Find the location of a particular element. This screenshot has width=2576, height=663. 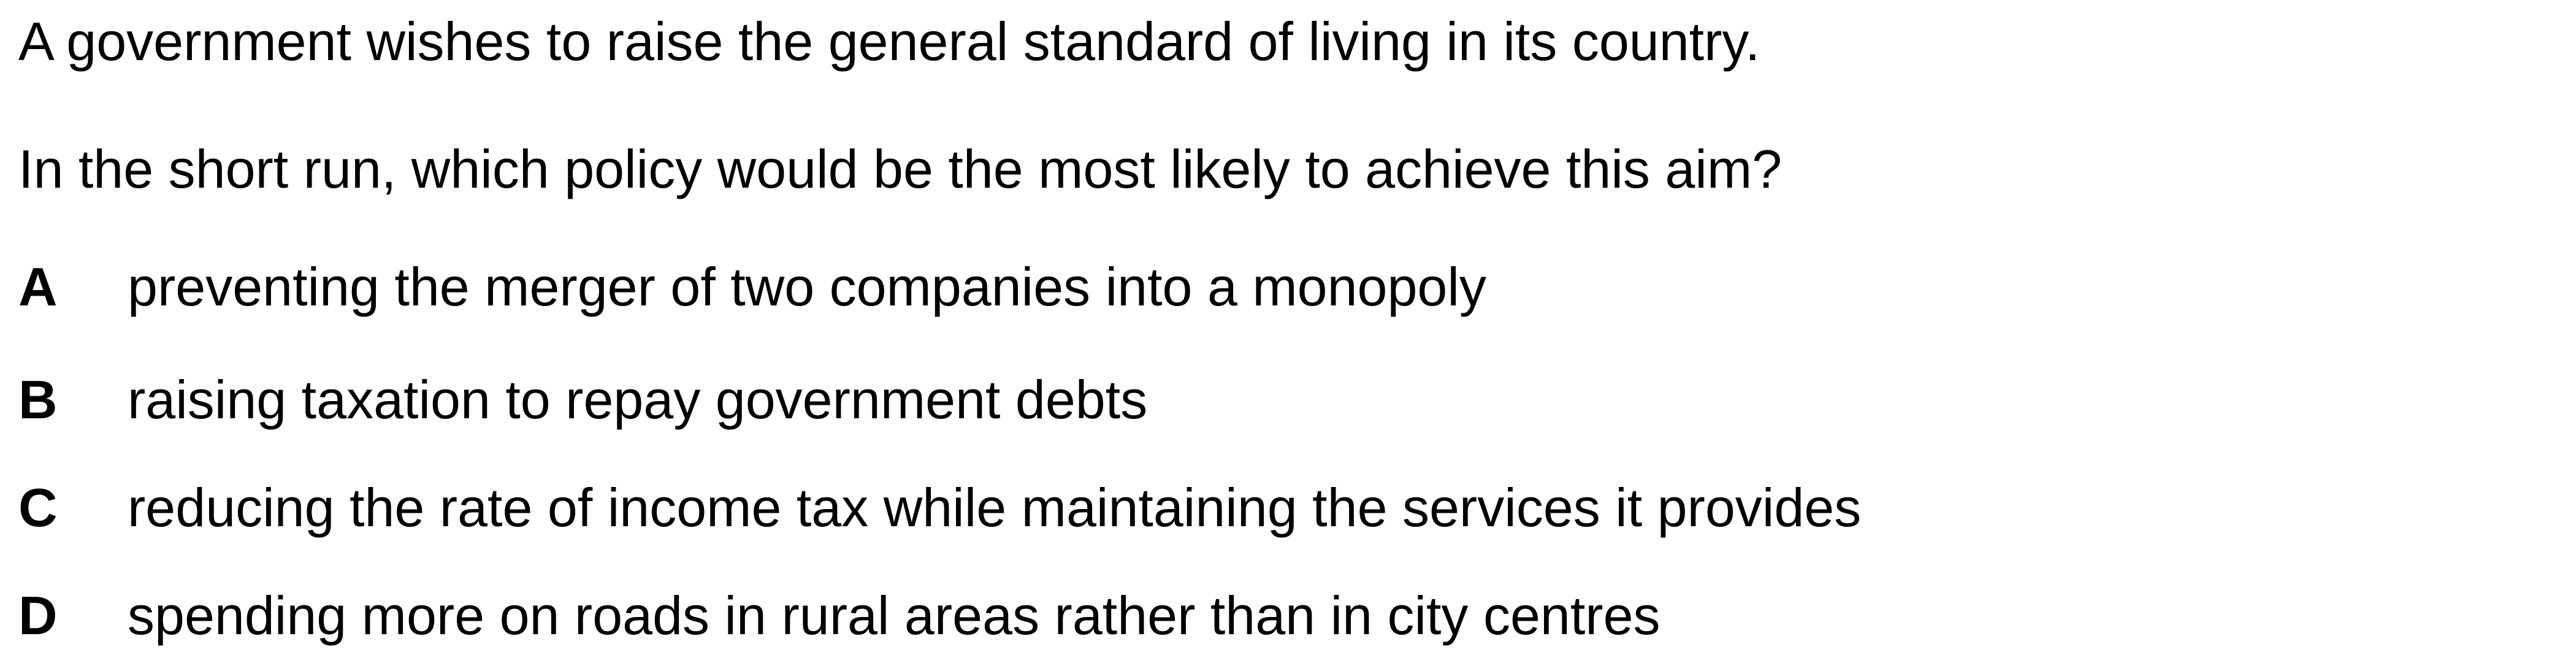

option-letter: C is located at coordinates (38, 507).